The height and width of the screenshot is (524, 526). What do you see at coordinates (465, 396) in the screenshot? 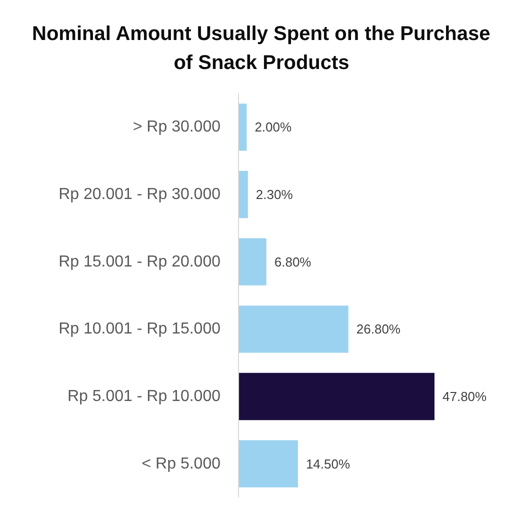
I see `data-label: 47.80%` at bounding box center [465, 396].